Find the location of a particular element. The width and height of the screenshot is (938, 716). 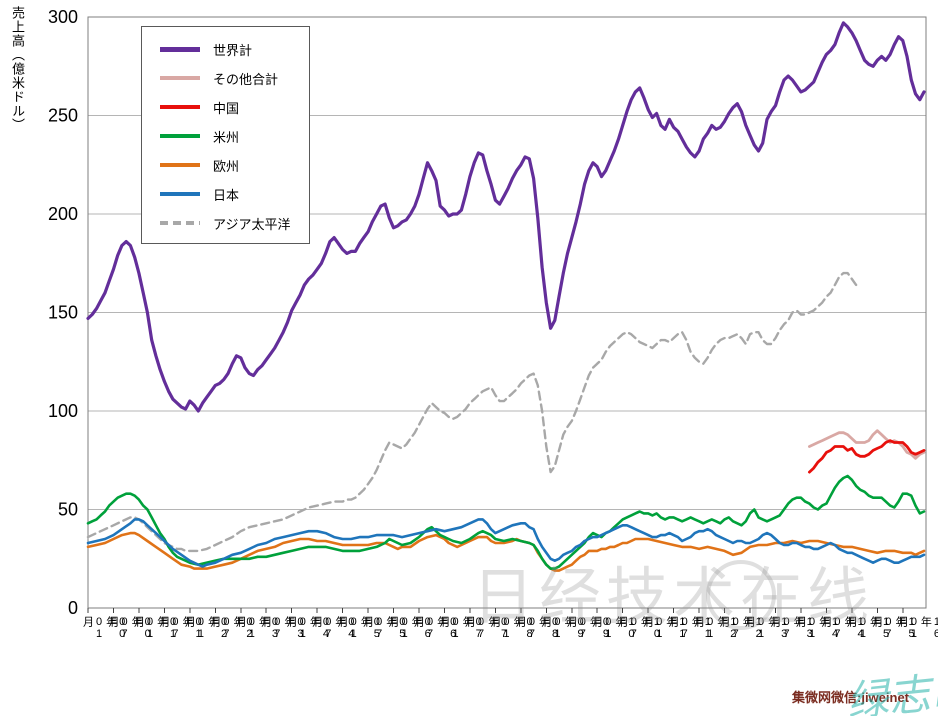

x-tick-label: 04年07月 is located at coordinates (334, 628).